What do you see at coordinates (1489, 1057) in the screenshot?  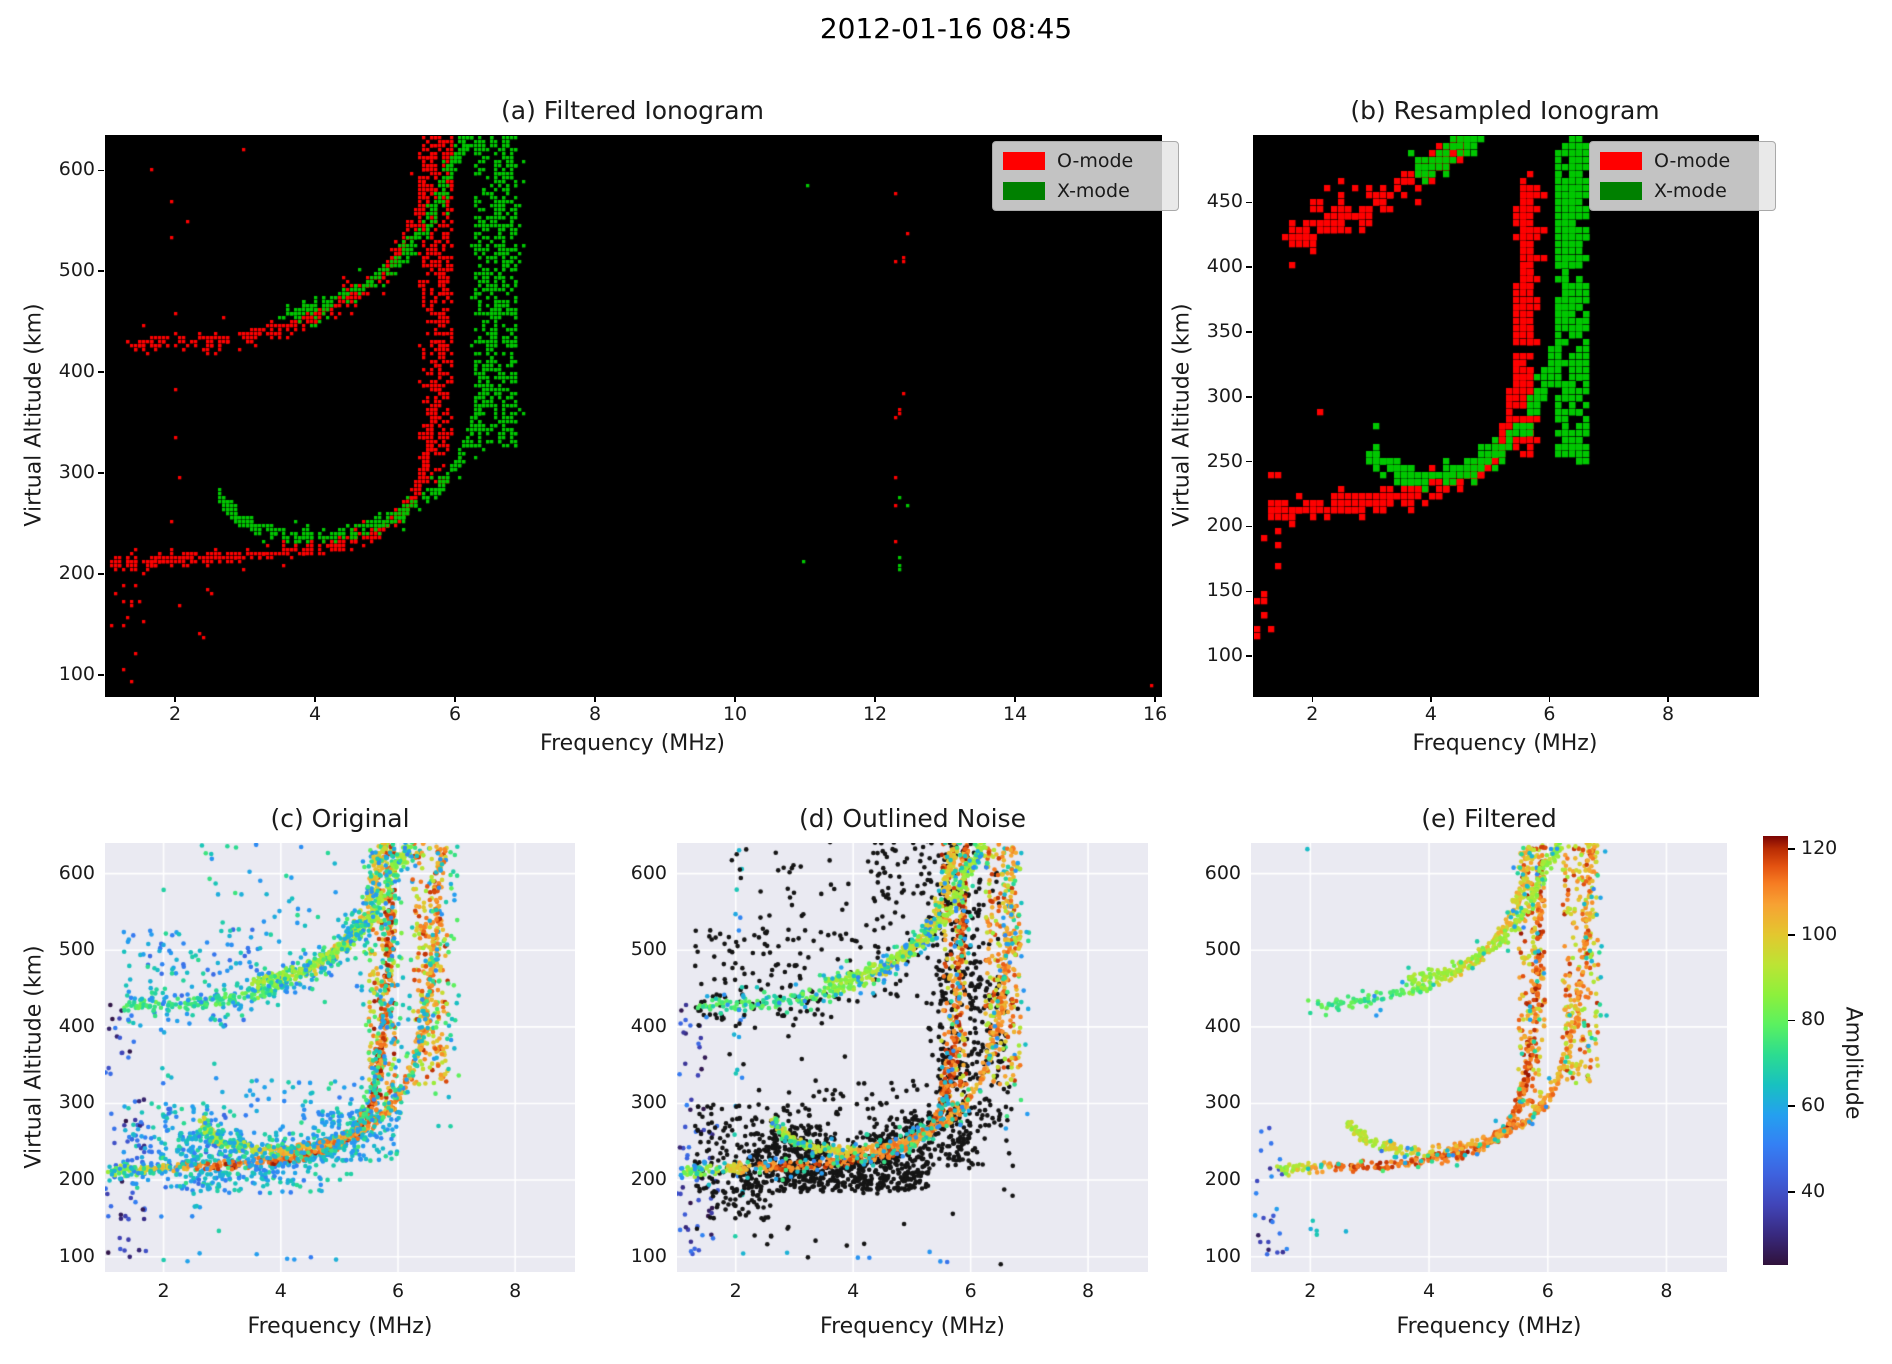 I see `panel-e-filtered-plot` at bounding box center [1489, 1057].